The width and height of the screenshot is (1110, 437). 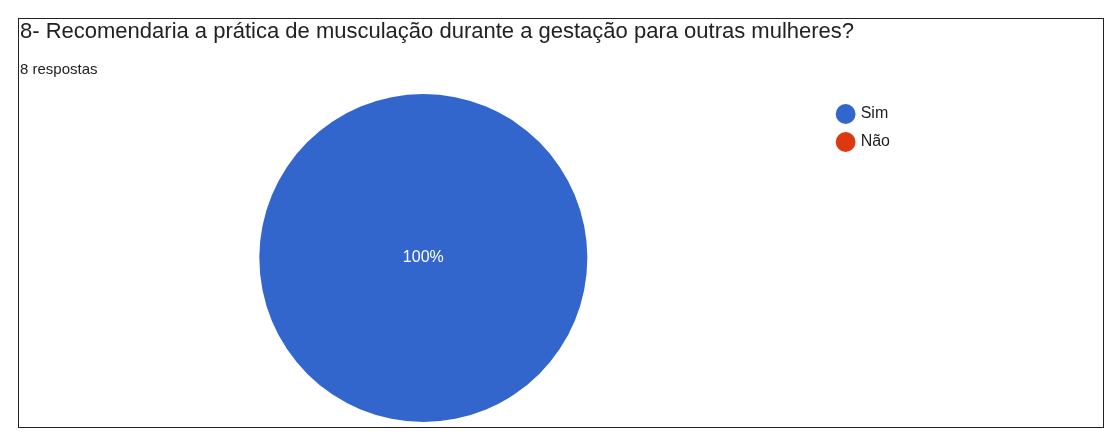 What do you see at coordinates (423, 257) in the screenshot?
I see `data-label: 100%` at bounding box center [423, 257].